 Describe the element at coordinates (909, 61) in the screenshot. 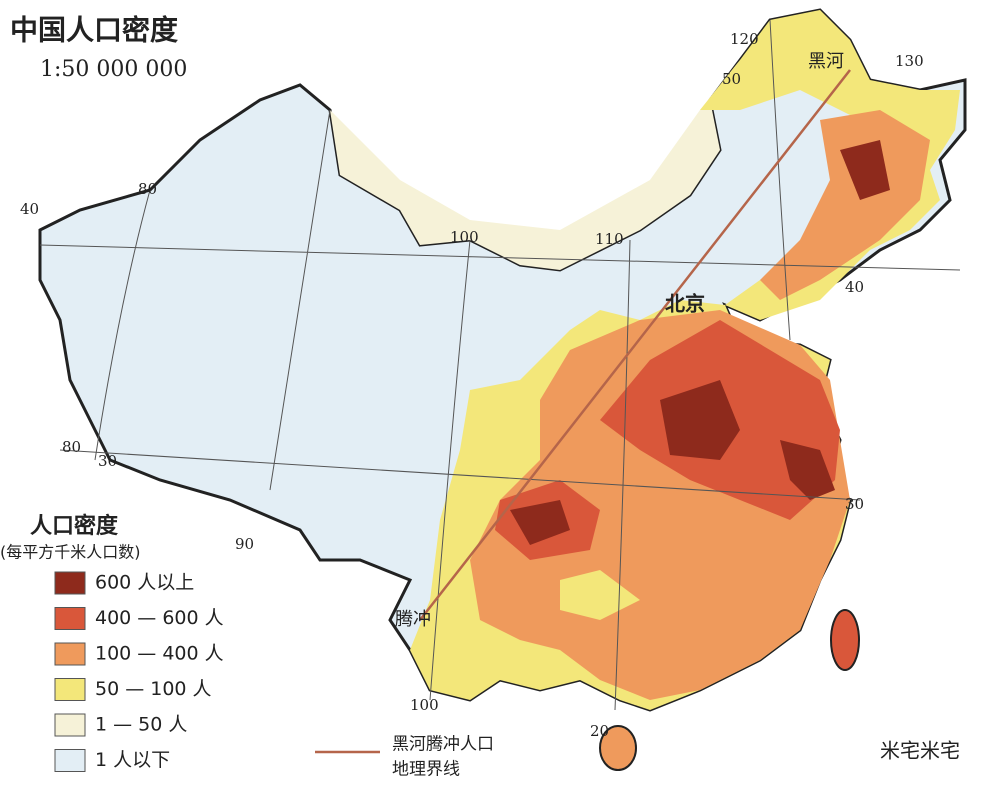

I see `grid-label: 130` at that location.